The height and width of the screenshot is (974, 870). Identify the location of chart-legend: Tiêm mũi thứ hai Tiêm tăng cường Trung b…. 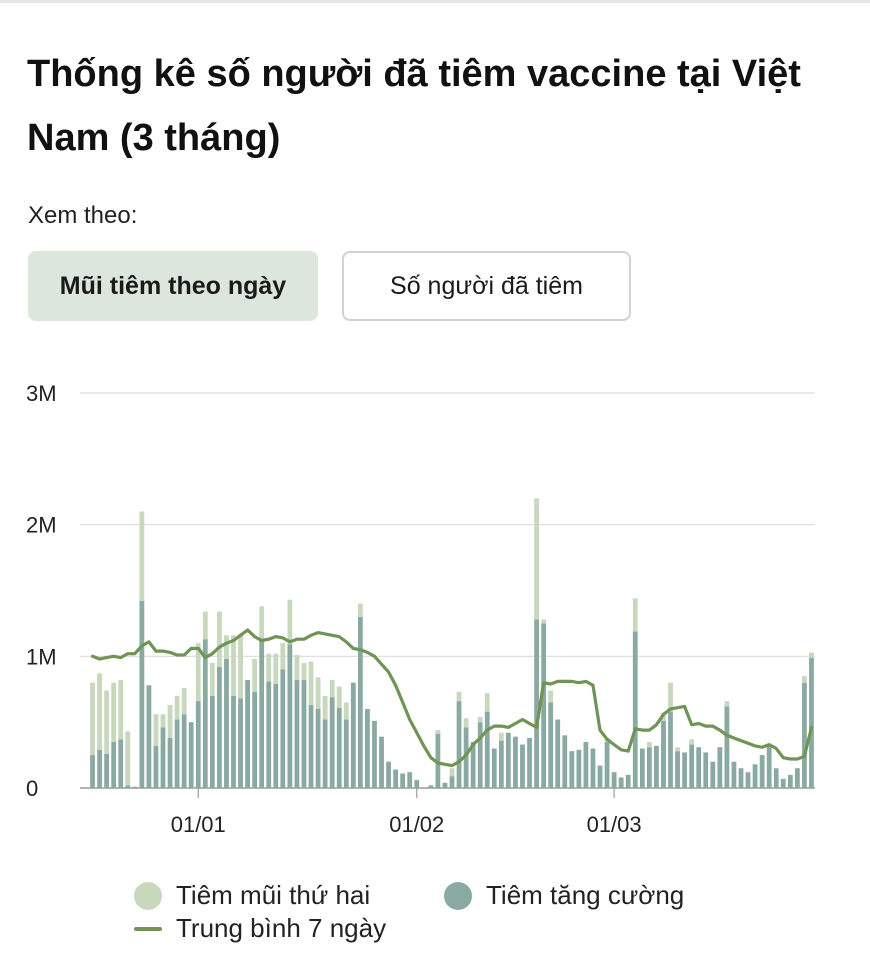
(435, 920).